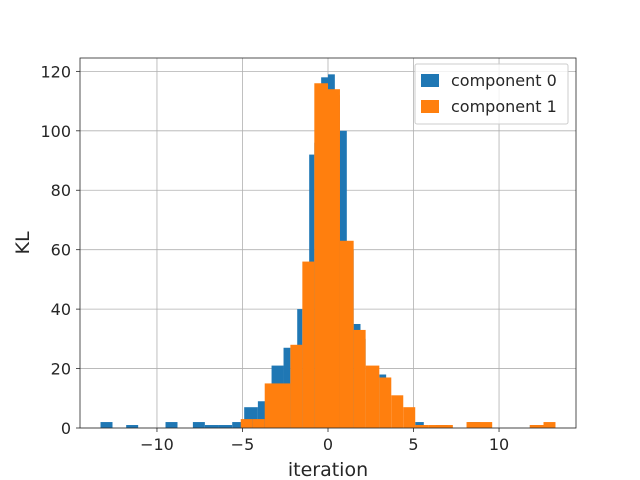 The width and height of the screenshot is (640, 480). Describe the element at coordinates (66, 428) in the screenshot. I see `y-tick-label: 0` at that location.